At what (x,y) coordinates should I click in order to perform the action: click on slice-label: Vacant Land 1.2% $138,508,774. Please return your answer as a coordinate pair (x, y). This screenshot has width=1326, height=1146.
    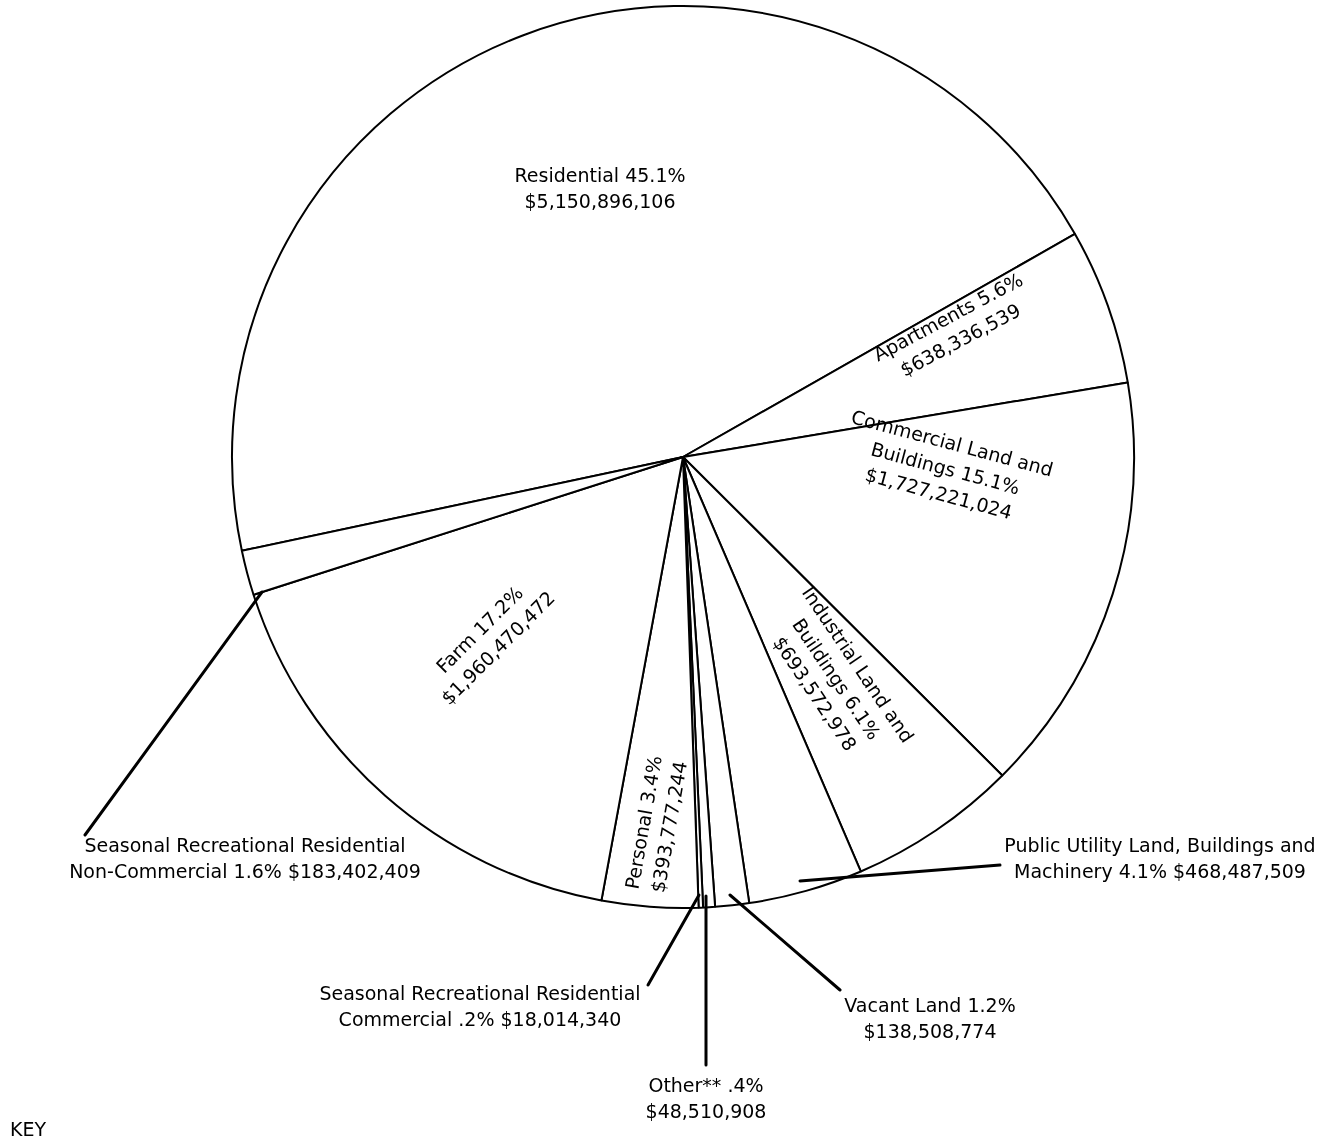
    Looking at the image, I should click on (930, 1017).